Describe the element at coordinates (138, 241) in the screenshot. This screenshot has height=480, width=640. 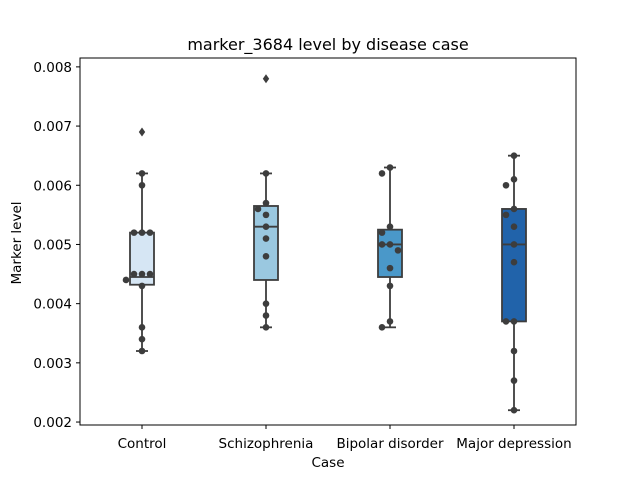
I see `box-group-control` at that location.